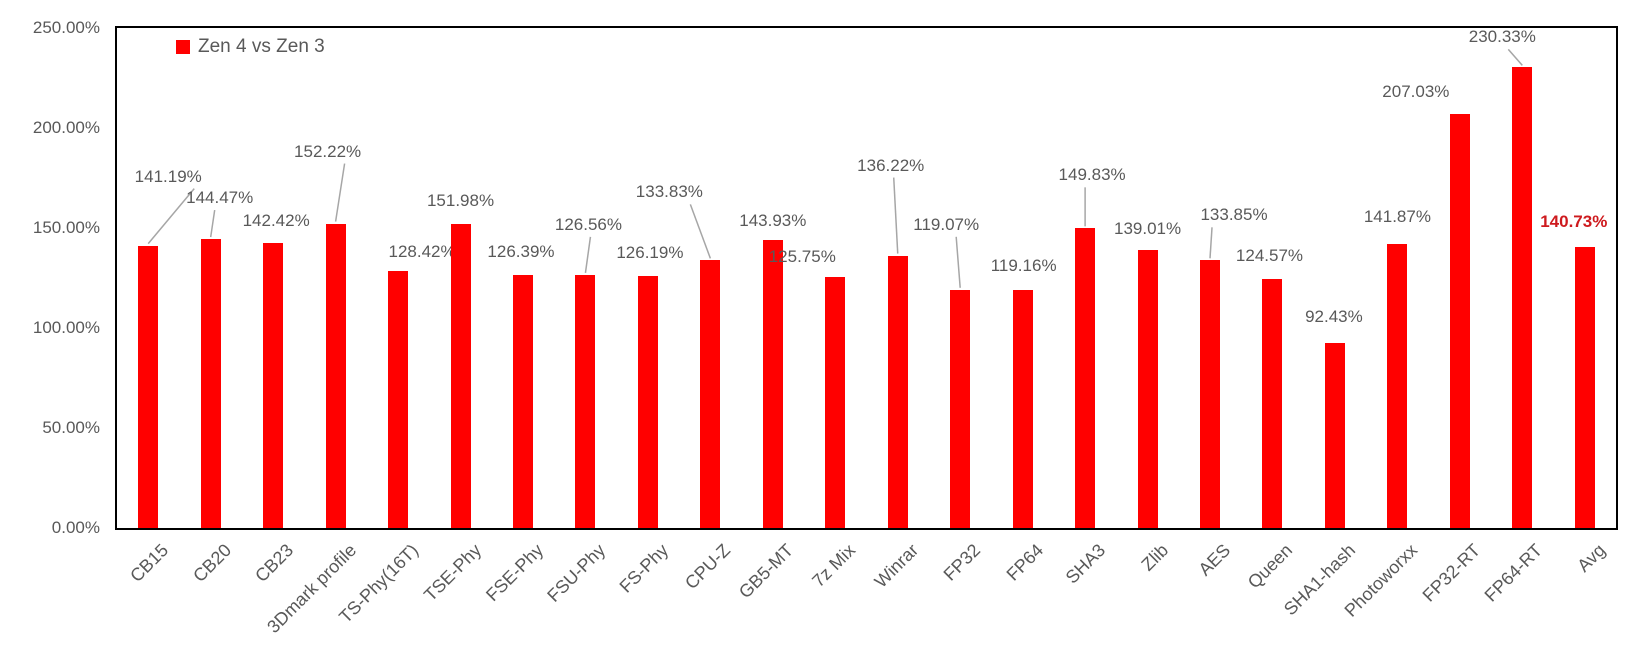  Describe the element at coordinates (276, 221) in the screenshot. I see `data-label-cb23: 142.42%` at that location.